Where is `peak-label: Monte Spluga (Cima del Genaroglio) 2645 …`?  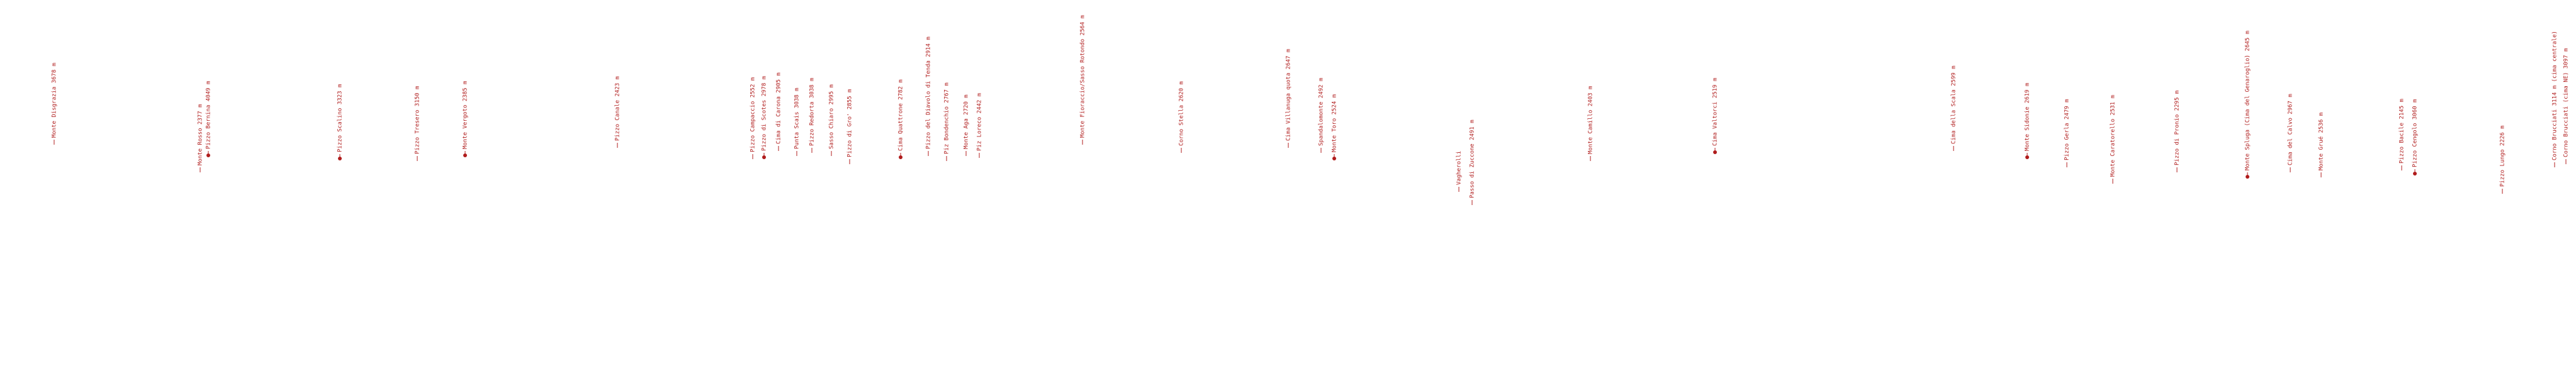
peak-label: Monte Spluga (Cima del Genaroglio) 2645 … is located at coordinates (2248, 100).